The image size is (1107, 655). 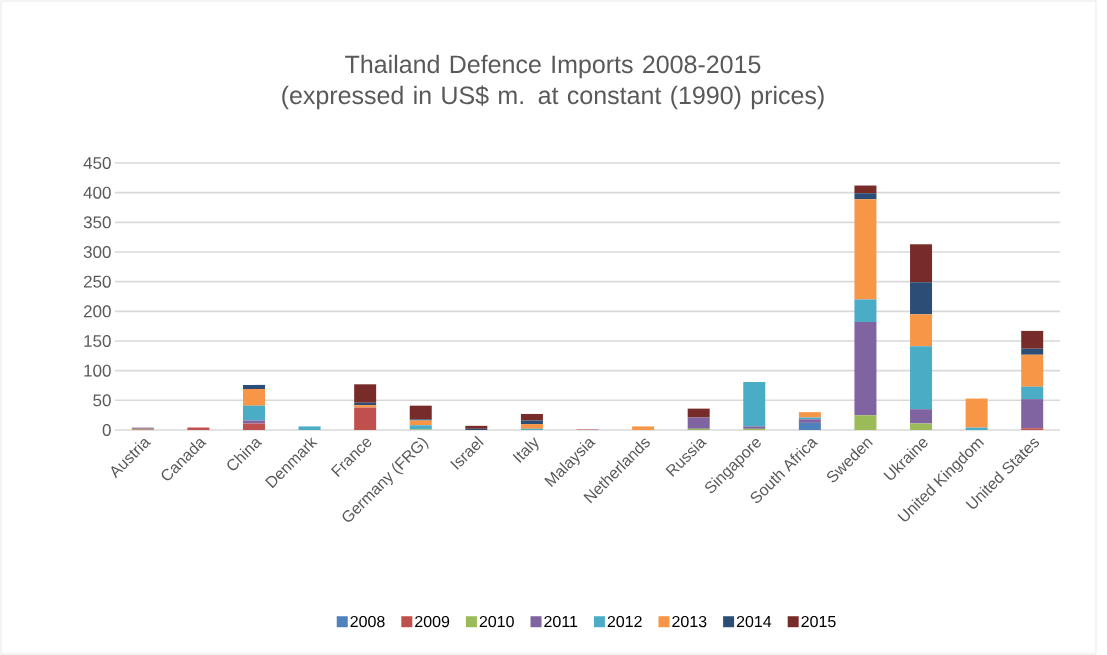 What do you see at coordinates (624, 621) in the screenshot?
I see `legend-label: 2012` at bounding box center [624, 621].